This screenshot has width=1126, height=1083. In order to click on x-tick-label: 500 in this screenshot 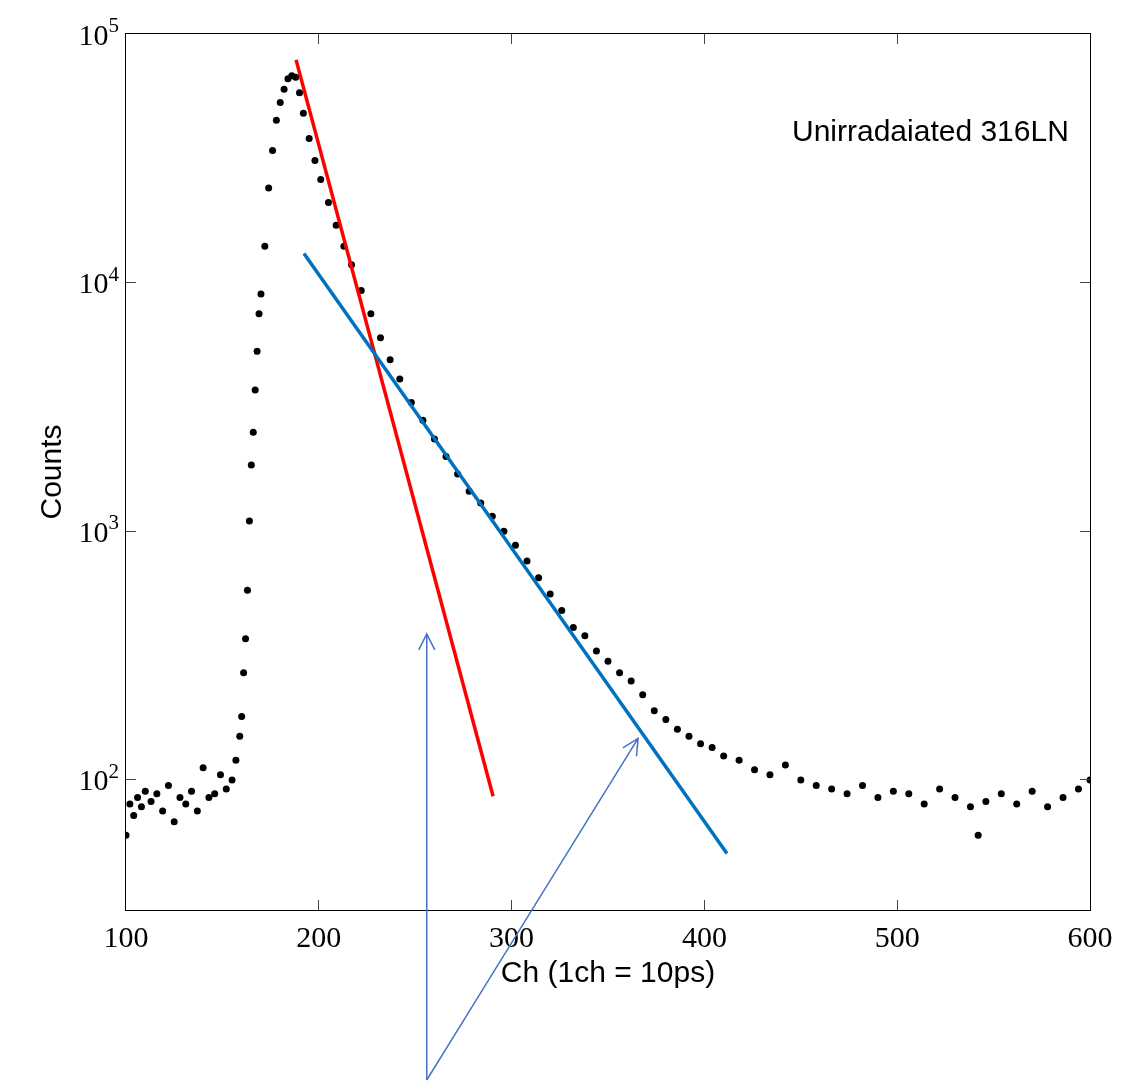, I will do `click(897, 936)`.